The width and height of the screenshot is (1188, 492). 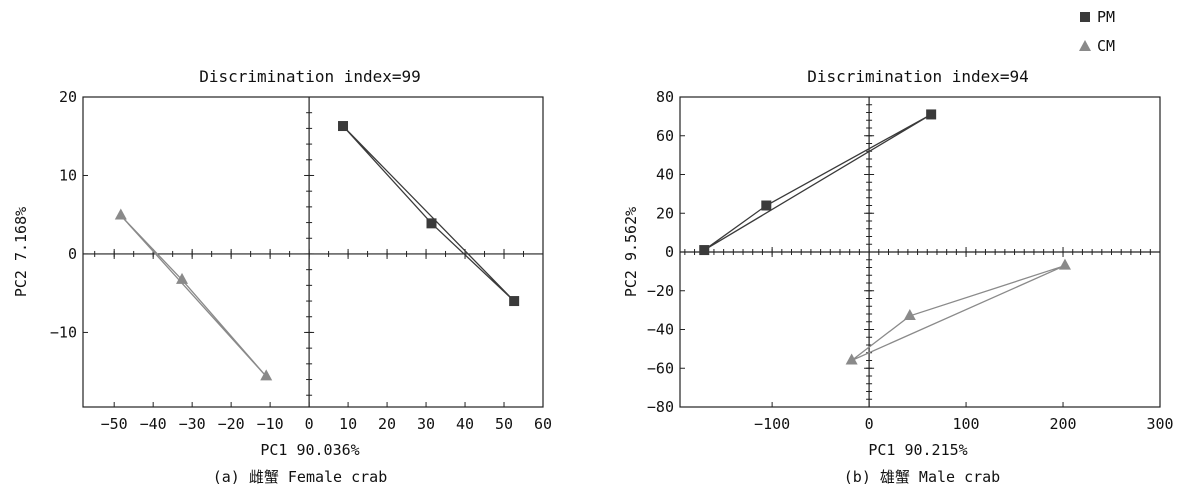 I want to click on x-tick-label: 100, so click(x=966, y=424).